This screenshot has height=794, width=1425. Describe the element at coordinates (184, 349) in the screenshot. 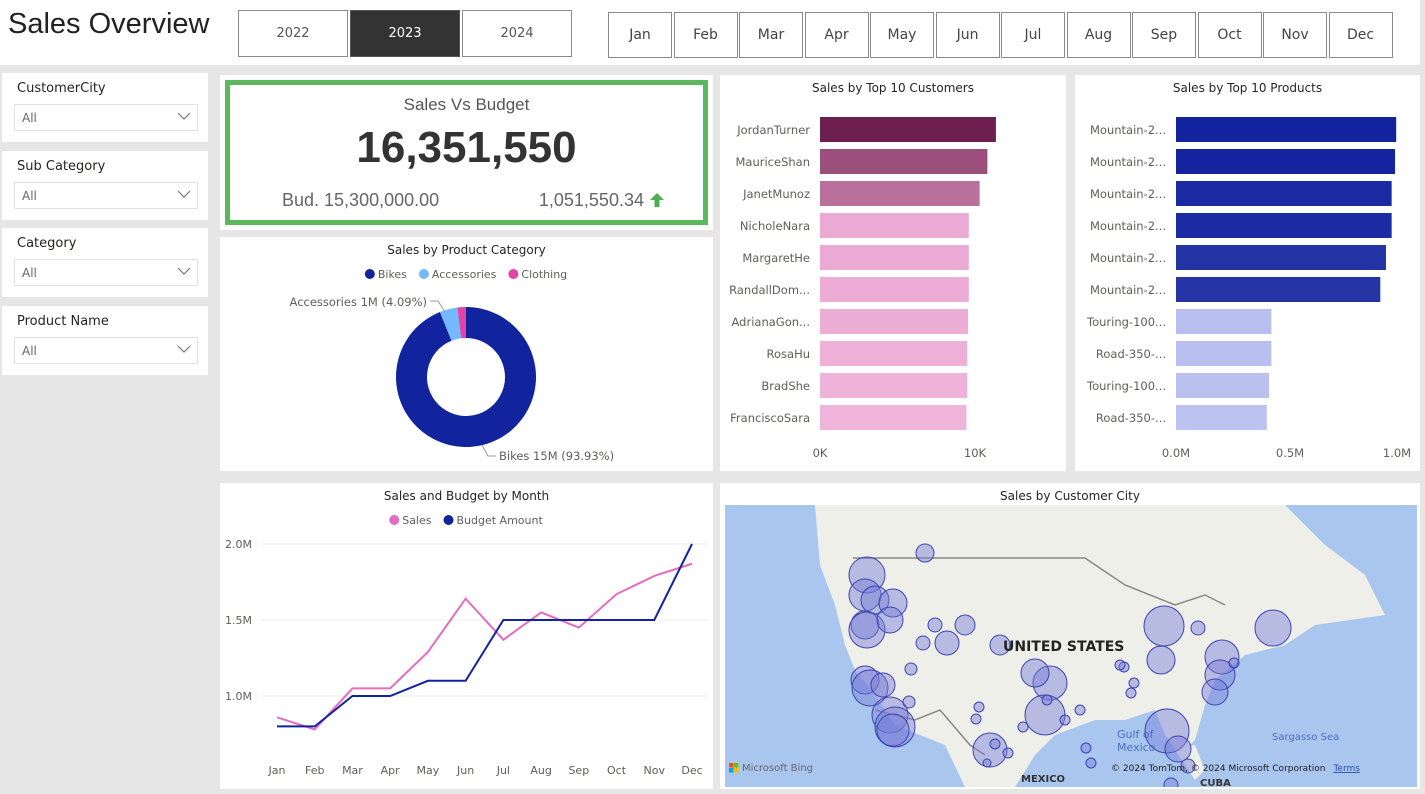

I see `chevron-down-icon` at that location.